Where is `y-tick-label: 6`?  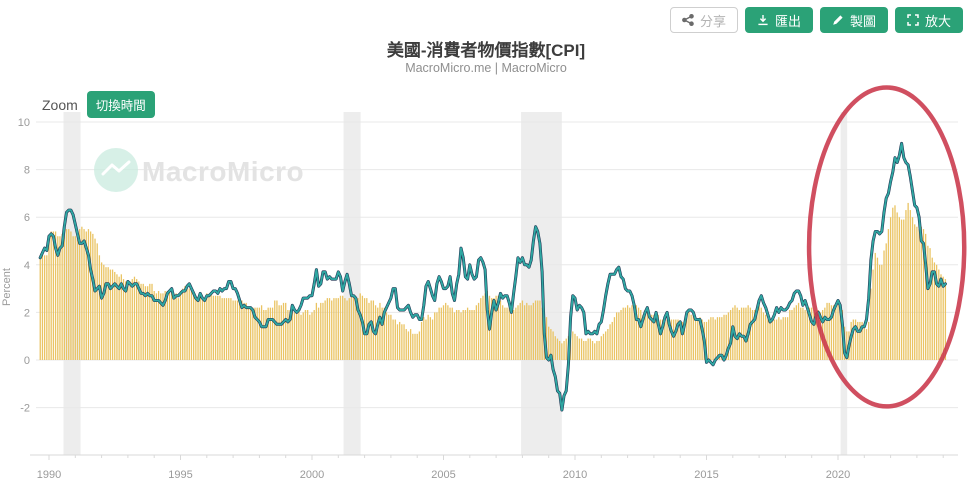 y-tick-label: 6 is located at coordinates (27, 218).